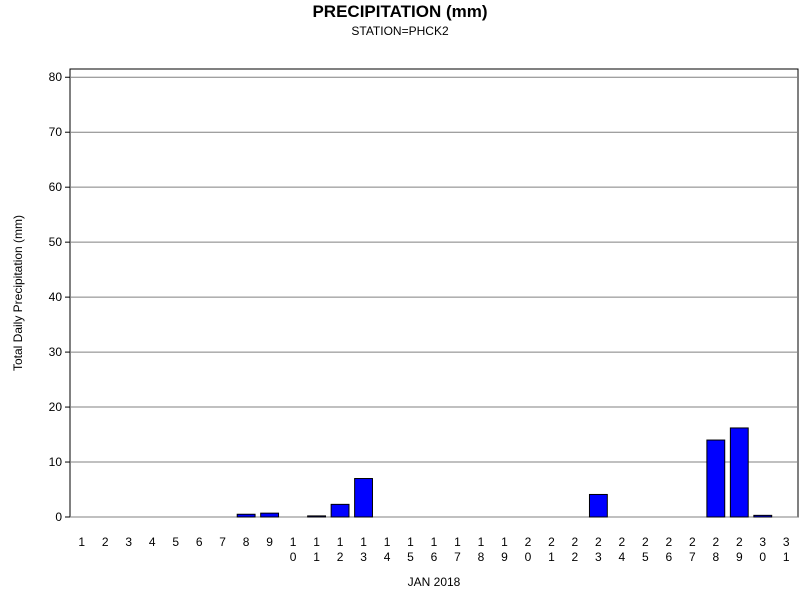 This screenshot has height=600, width=800. Describe the element at coordinates (269, 542) in the screenshot. I see `x-tick-label: 9` at that location.